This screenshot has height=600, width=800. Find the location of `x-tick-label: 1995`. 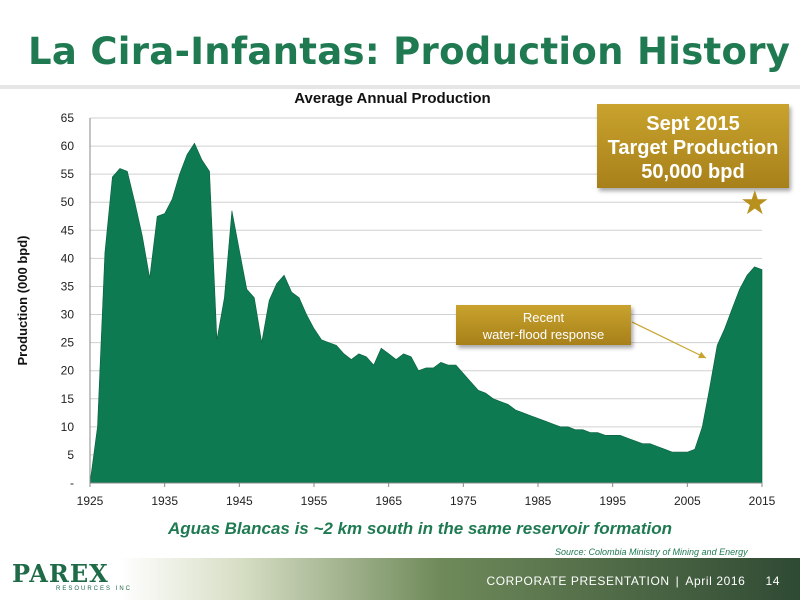

x-tick-label: 1995 is located at coordinates (612, 501).